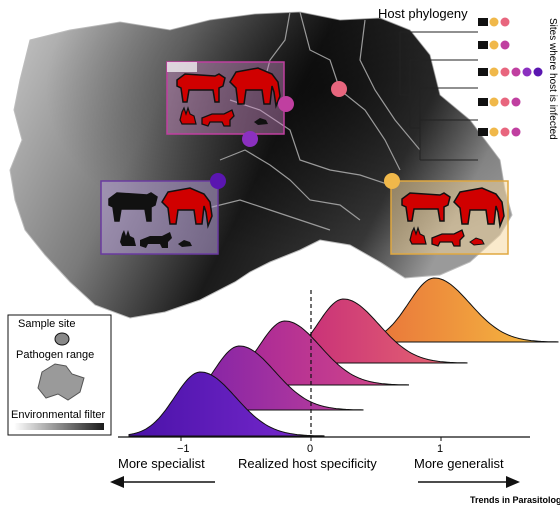 Image resolution: width=560 pixels, height=509 pixels. I want to click on phylogeny-rows, so click(510, 77).